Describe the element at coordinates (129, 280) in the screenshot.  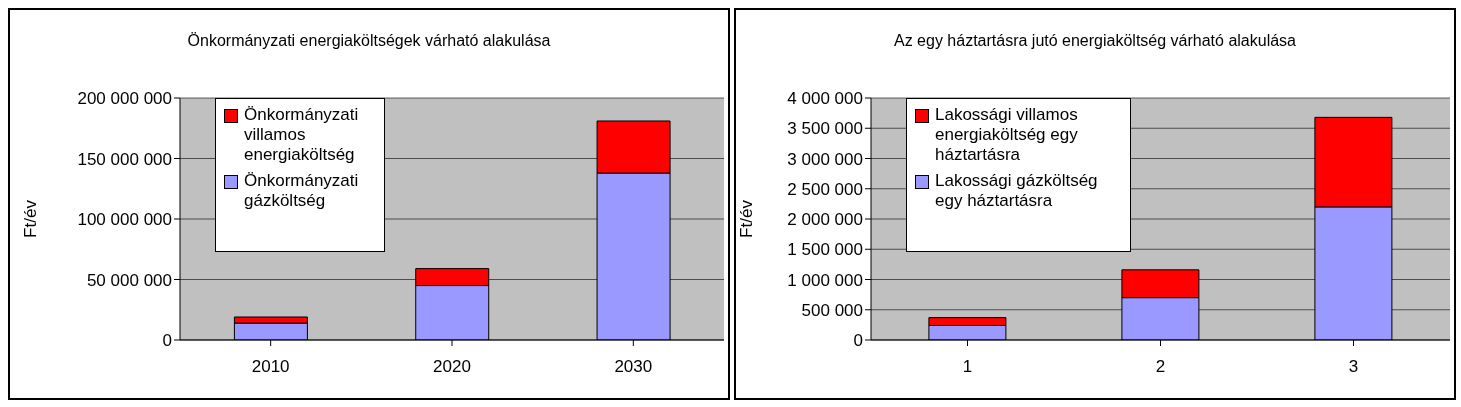
I see `y-tick-label: 50 000 000` at that location.